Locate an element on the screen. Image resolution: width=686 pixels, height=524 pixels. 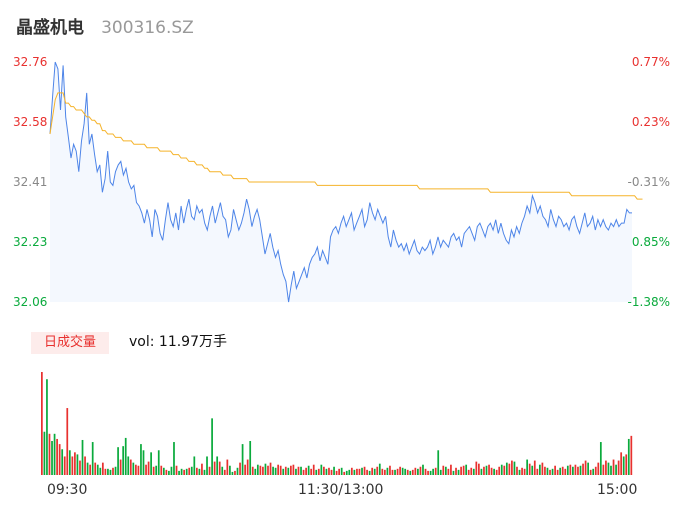
volume-readout: vol: 11.97万手 is located at coordinates (178, 342).